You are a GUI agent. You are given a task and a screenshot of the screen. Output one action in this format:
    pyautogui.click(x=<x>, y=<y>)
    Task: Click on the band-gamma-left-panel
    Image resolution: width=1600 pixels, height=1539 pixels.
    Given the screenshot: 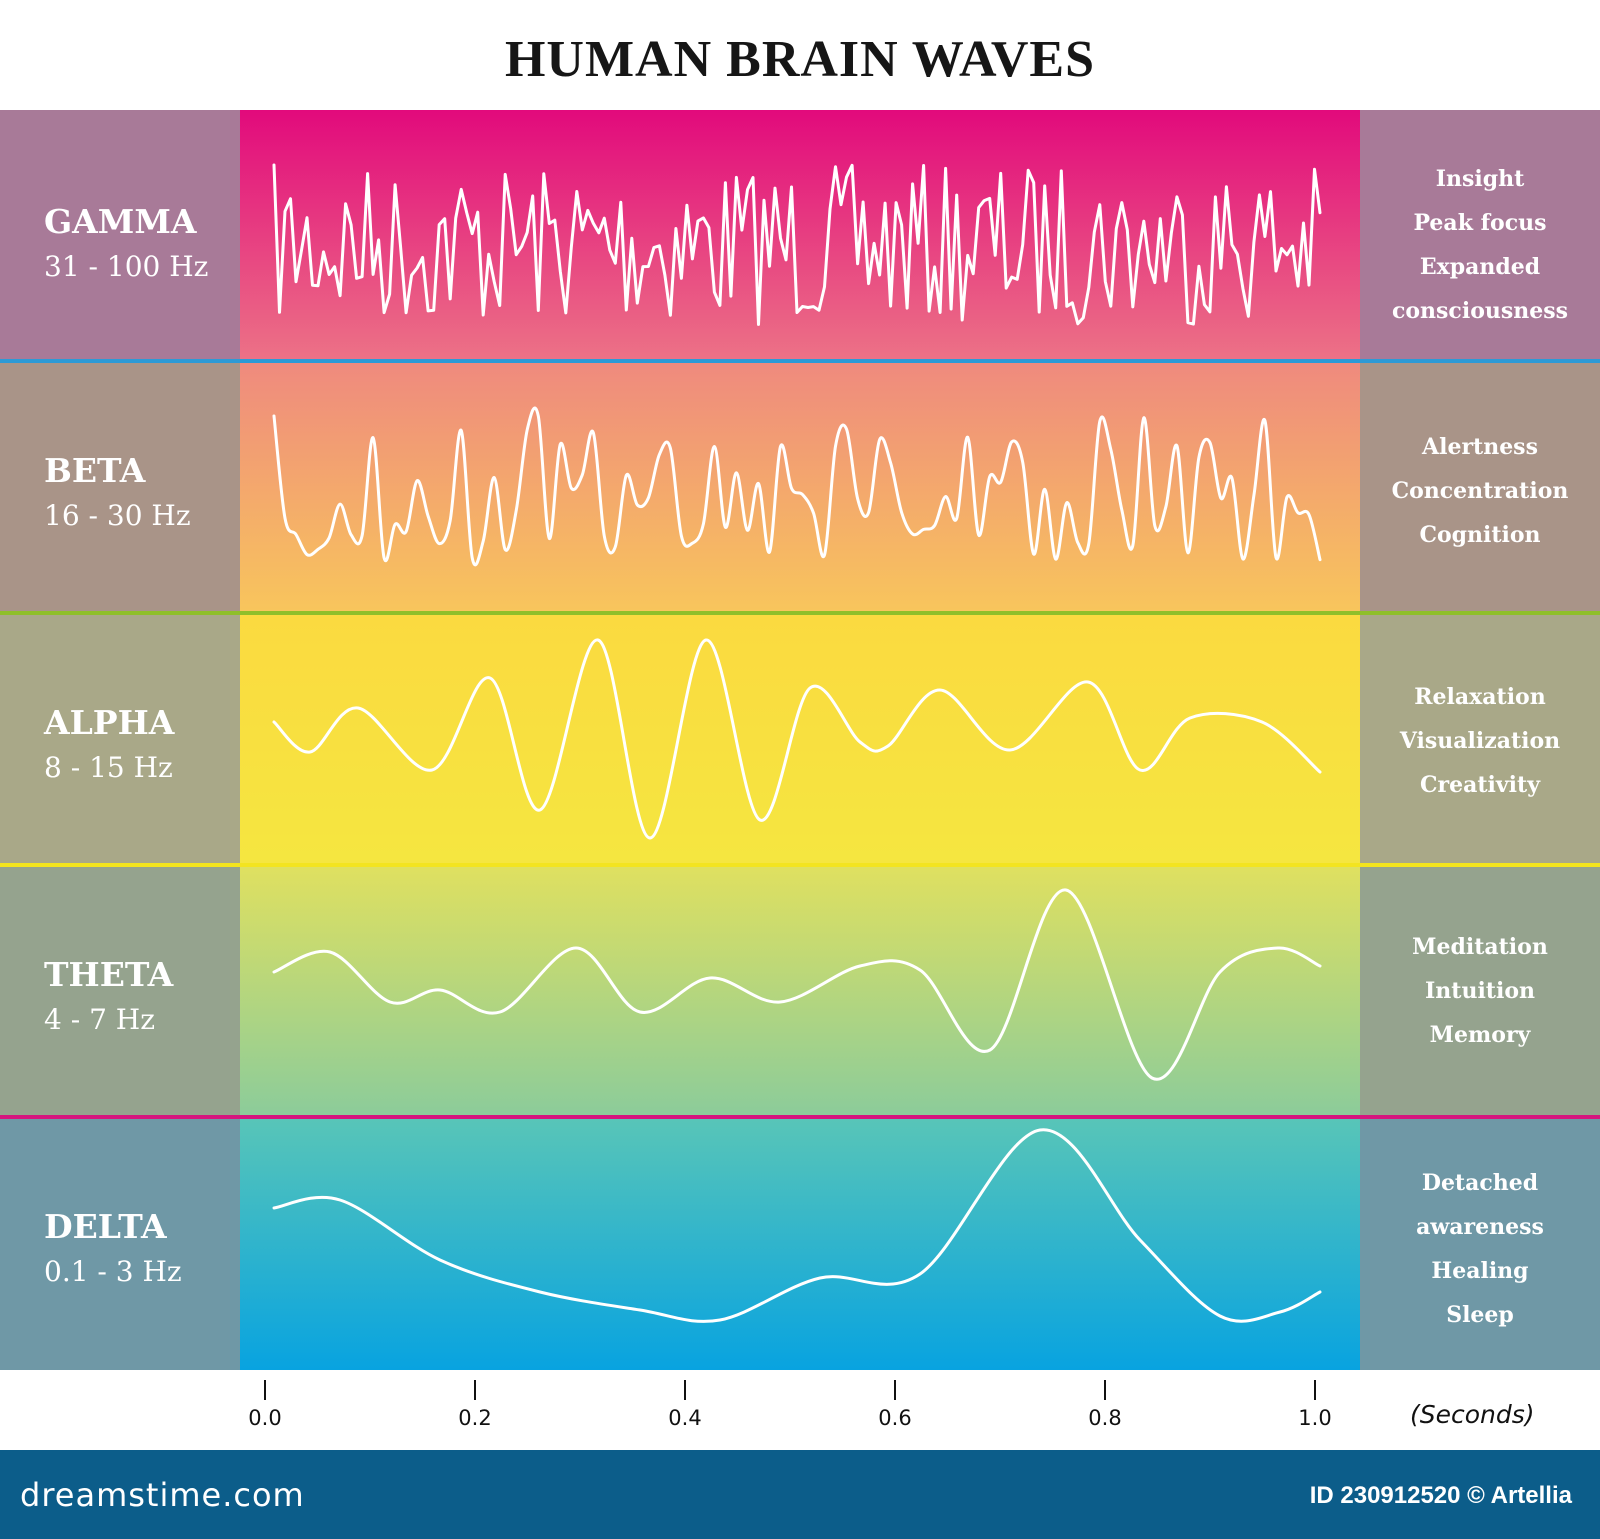 What is the action you would take?
    pyautogui.click(x=120, y=235)
    